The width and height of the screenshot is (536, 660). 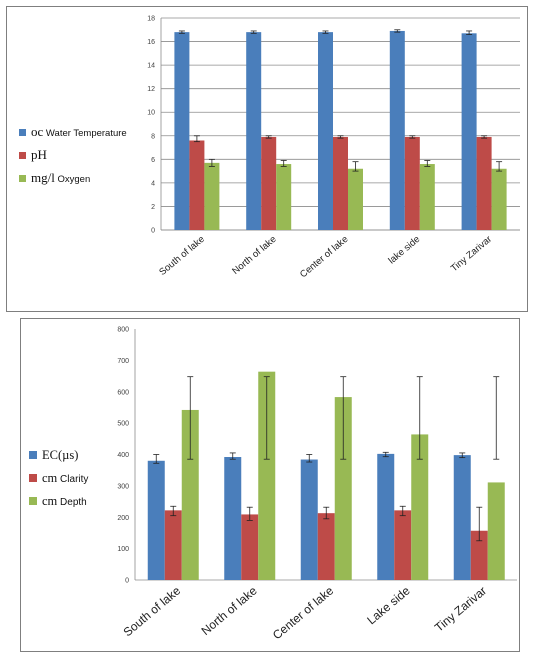 I want to click on legend-label: EC(µs), so click(x=60, y=455).